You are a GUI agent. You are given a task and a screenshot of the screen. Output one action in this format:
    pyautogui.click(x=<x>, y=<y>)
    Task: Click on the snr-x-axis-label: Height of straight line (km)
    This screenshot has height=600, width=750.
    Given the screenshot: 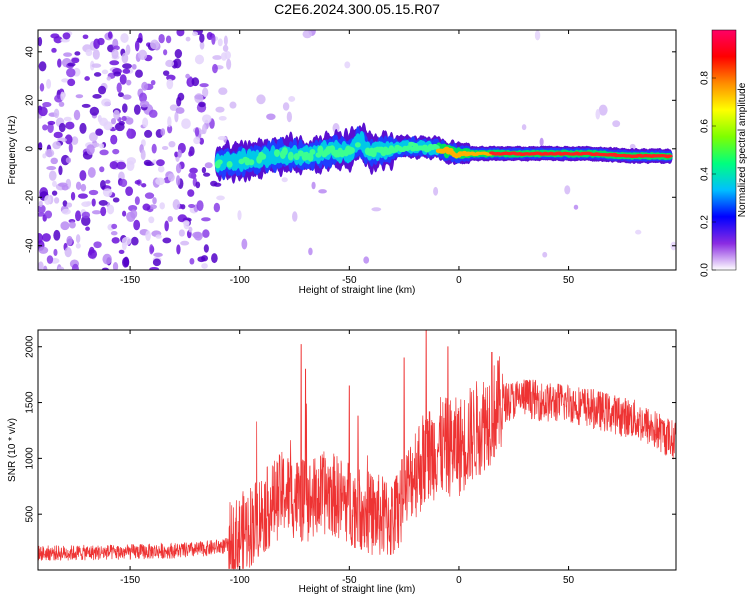 What is the action you would take?
    pyautogui.click(x=357, y=589)
    